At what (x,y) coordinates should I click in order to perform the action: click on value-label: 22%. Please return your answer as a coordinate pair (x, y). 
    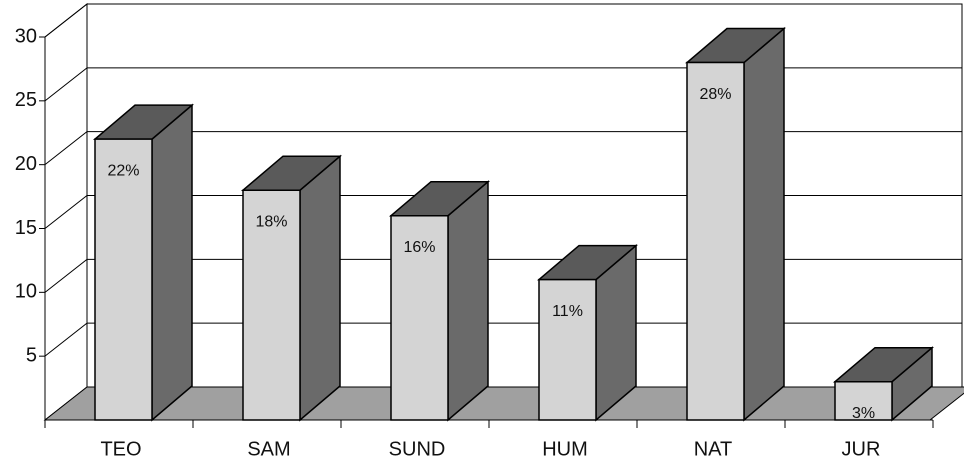
    Looking at the image, I should click on (123, 170).